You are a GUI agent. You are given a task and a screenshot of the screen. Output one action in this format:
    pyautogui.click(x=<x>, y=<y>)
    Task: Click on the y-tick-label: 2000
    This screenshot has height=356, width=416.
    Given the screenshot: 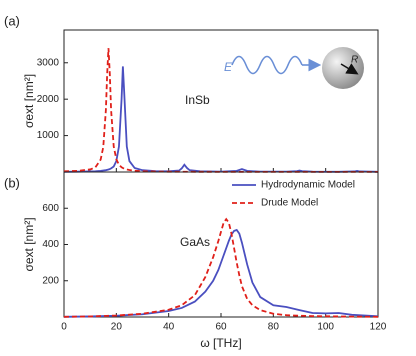 What is the action you would take?
    pyautogui.click(x=48, y=99)
    